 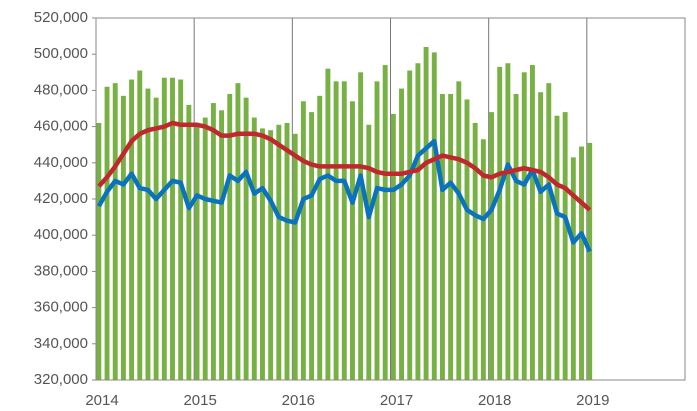 What do you see at coordinates (61, 270) in the screenshot?
I see `y-tick-label: 380,000` at bounding box center [61, 270].